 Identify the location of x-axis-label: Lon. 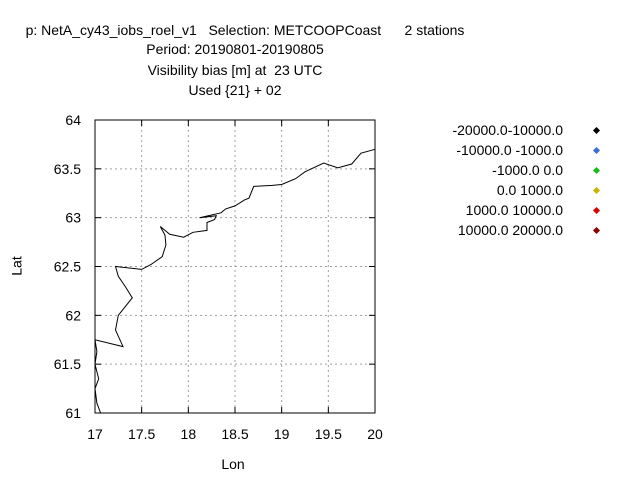
(233, 464).